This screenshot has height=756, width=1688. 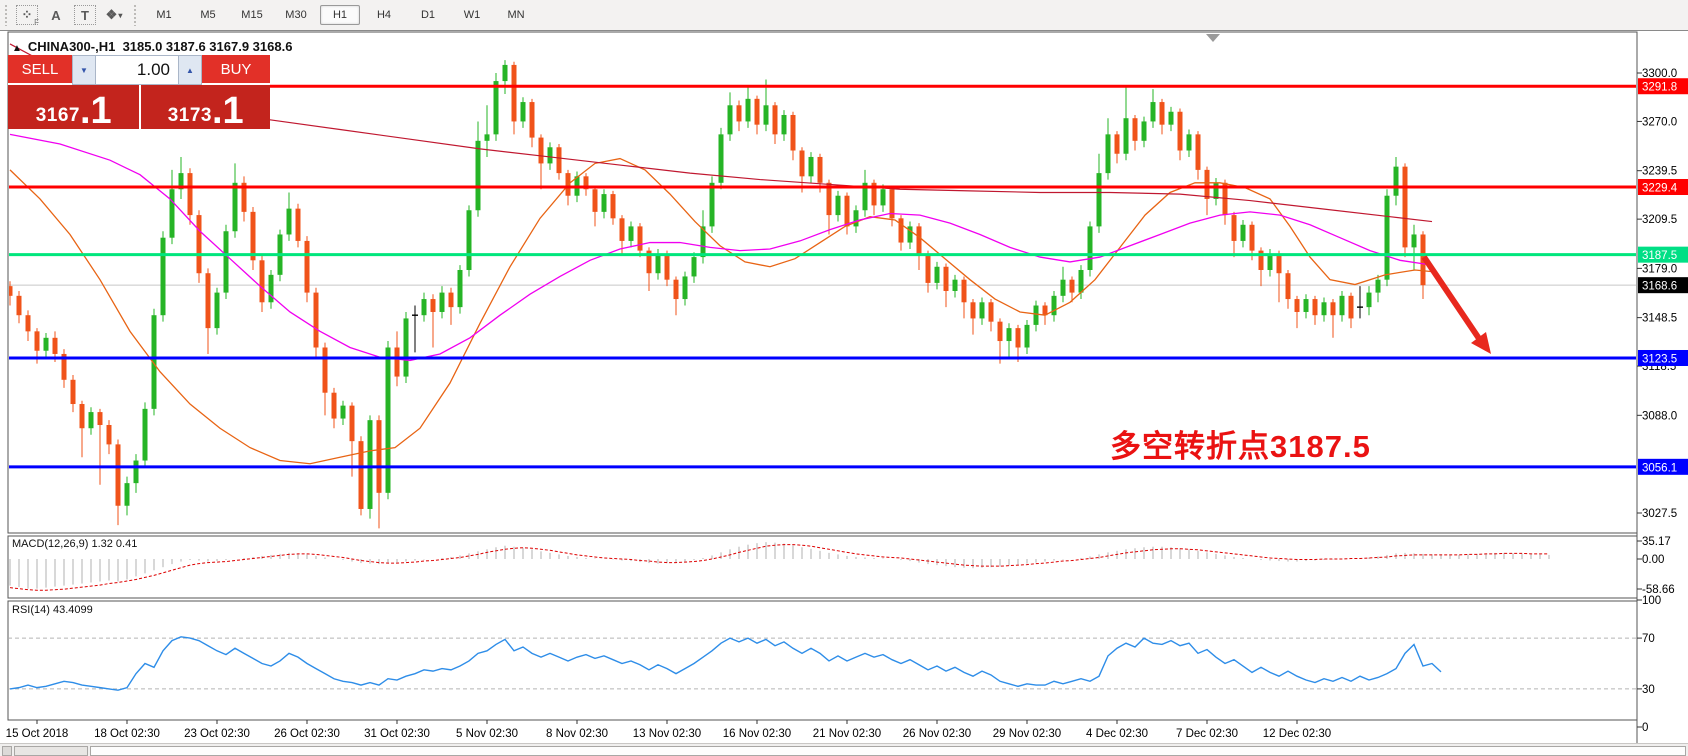 What do you see at coordinates (779, 566) in the screenshot?
I see `macd-layer` at bounding box center [779, 566].